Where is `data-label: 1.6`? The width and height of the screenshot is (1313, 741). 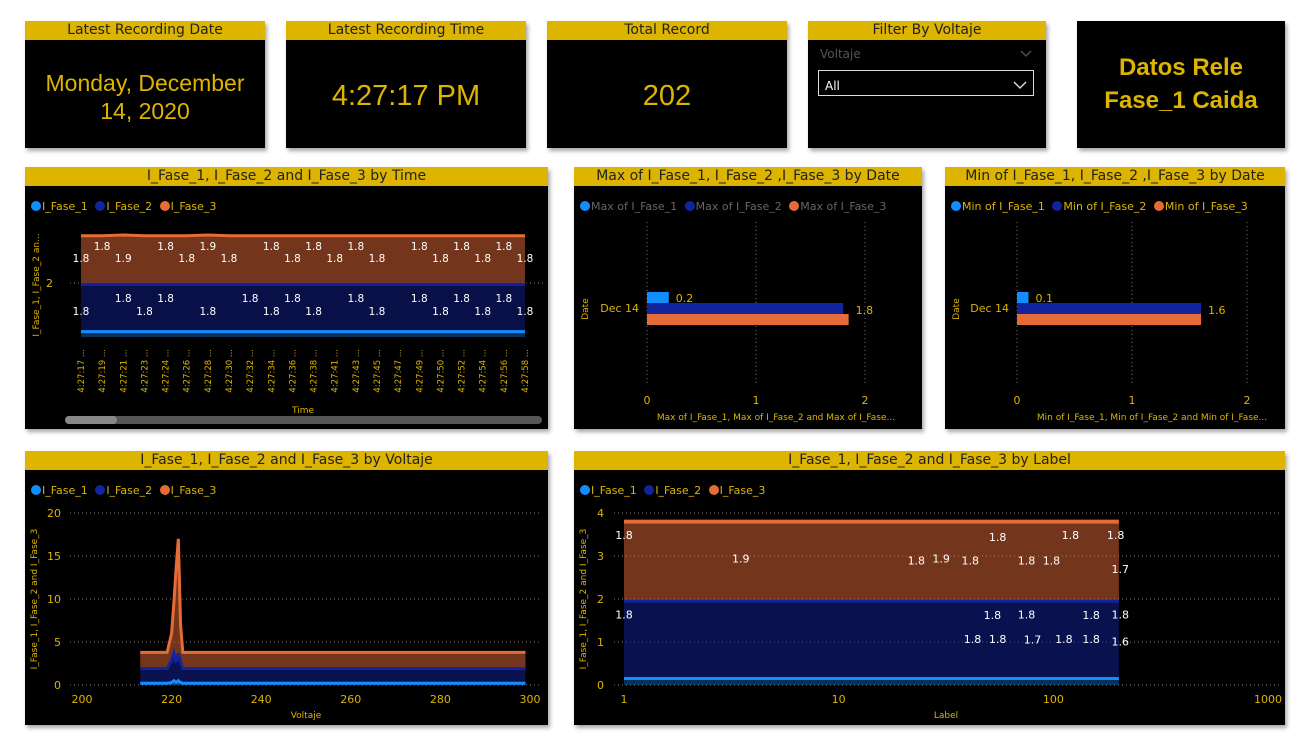 data-label: 1.6 is located at coordinates (1217, 310).